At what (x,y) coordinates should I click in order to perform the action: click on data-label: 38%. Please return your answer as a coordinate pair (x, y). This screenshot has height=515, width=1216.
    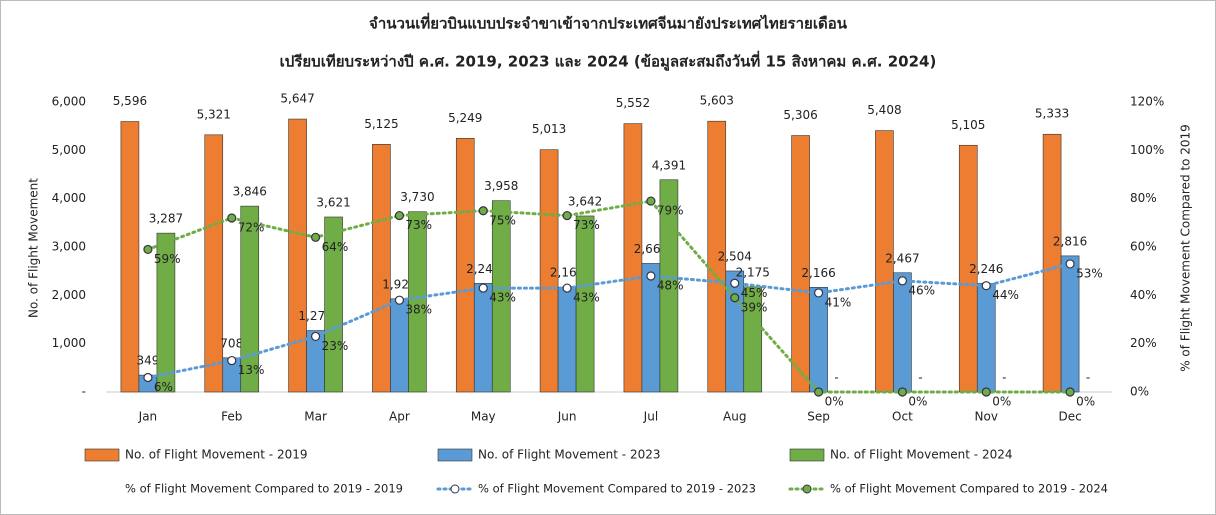
    Looking at the image, I should click on (418, 310).